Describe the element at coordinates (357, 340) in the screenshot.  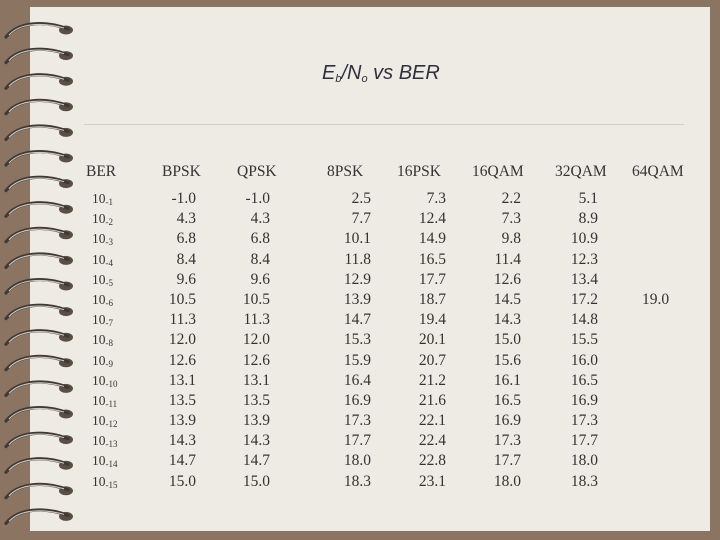
I see `table-cell: 15.3` at that location.